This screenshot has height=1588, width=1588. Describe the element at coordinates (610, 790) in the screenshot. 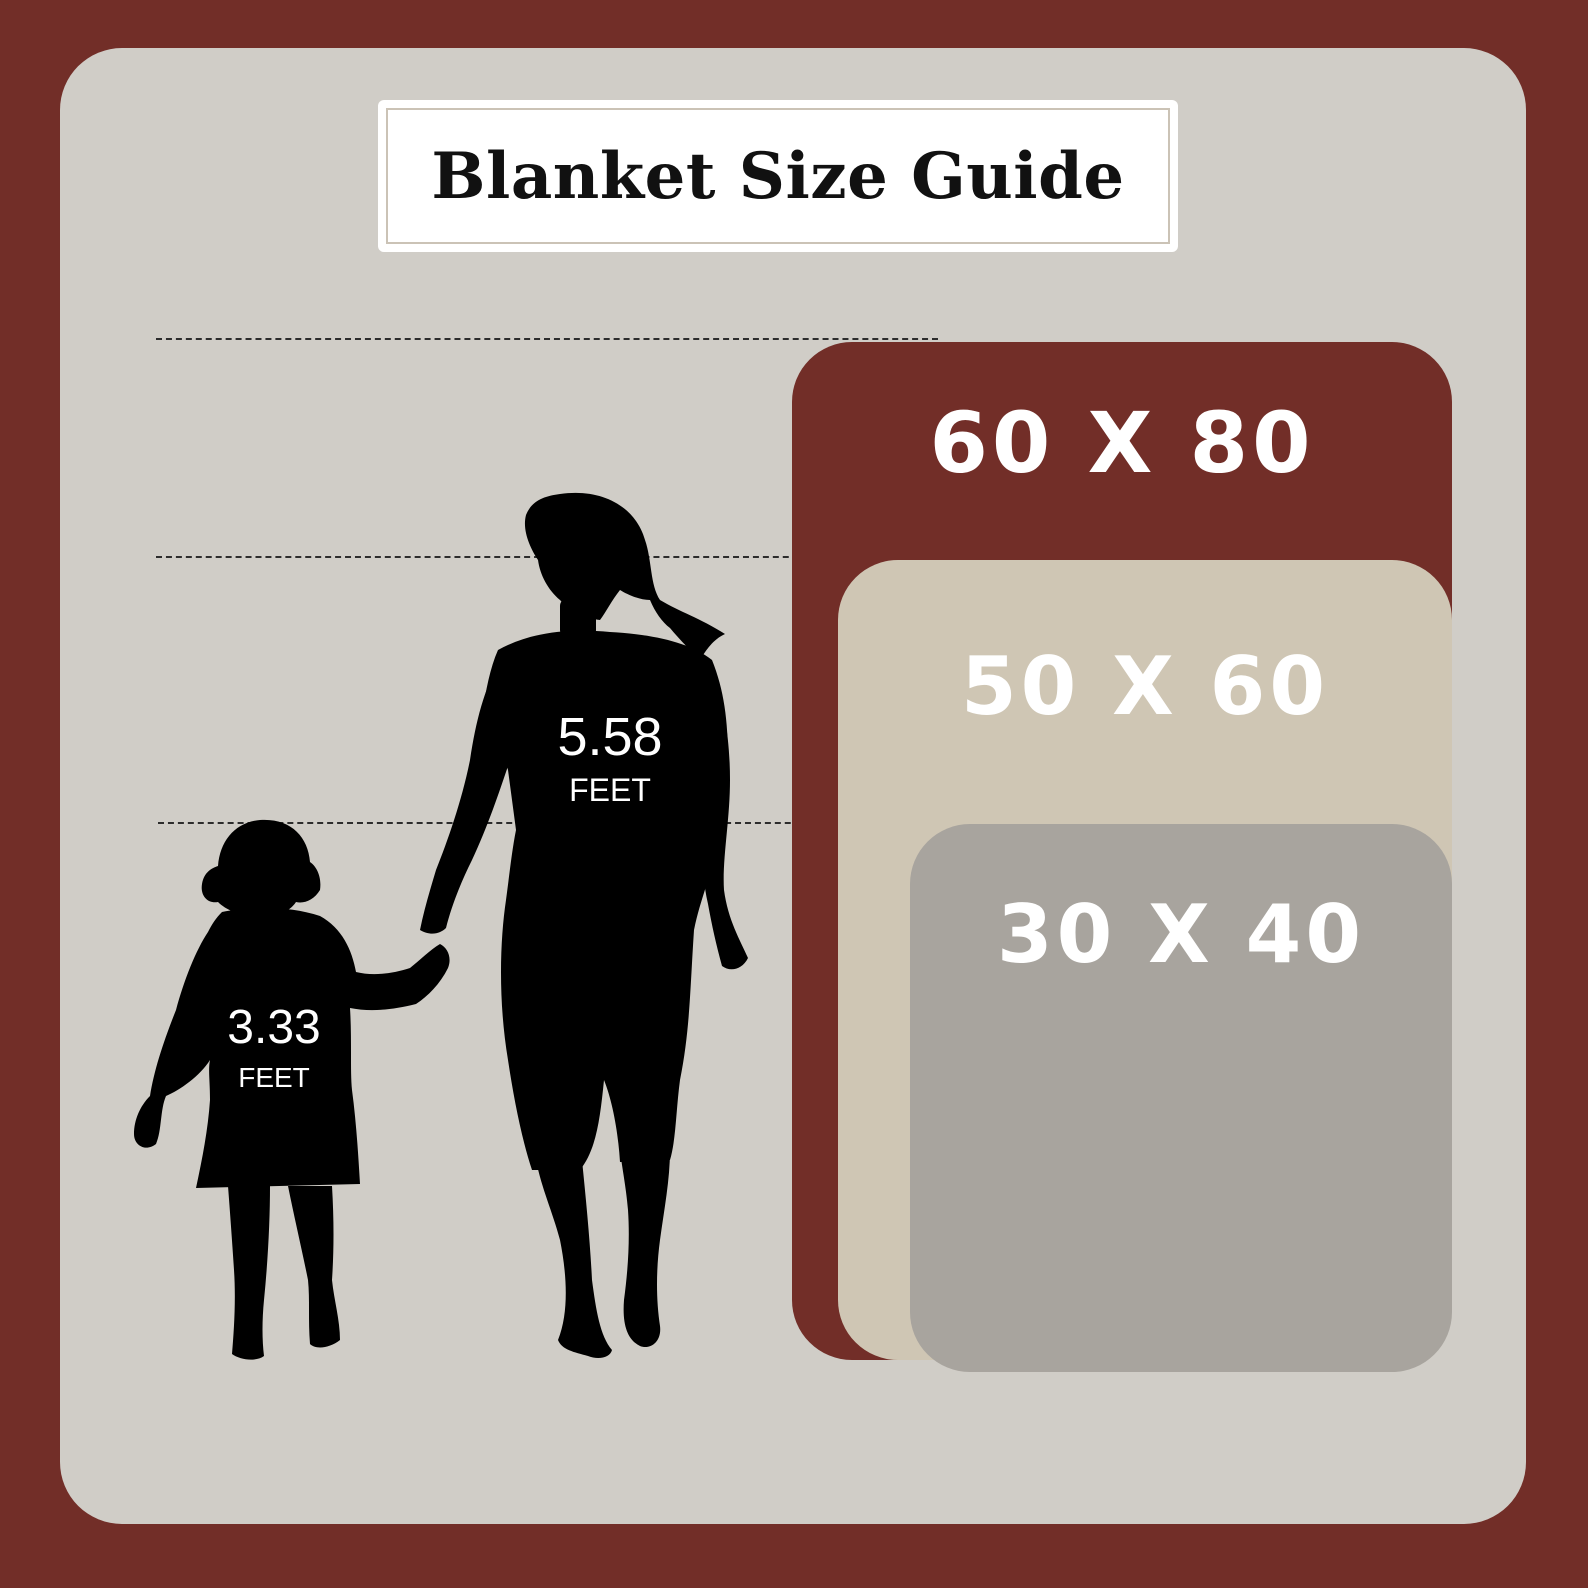

I see `adult-height-unit: FEET` at that location.